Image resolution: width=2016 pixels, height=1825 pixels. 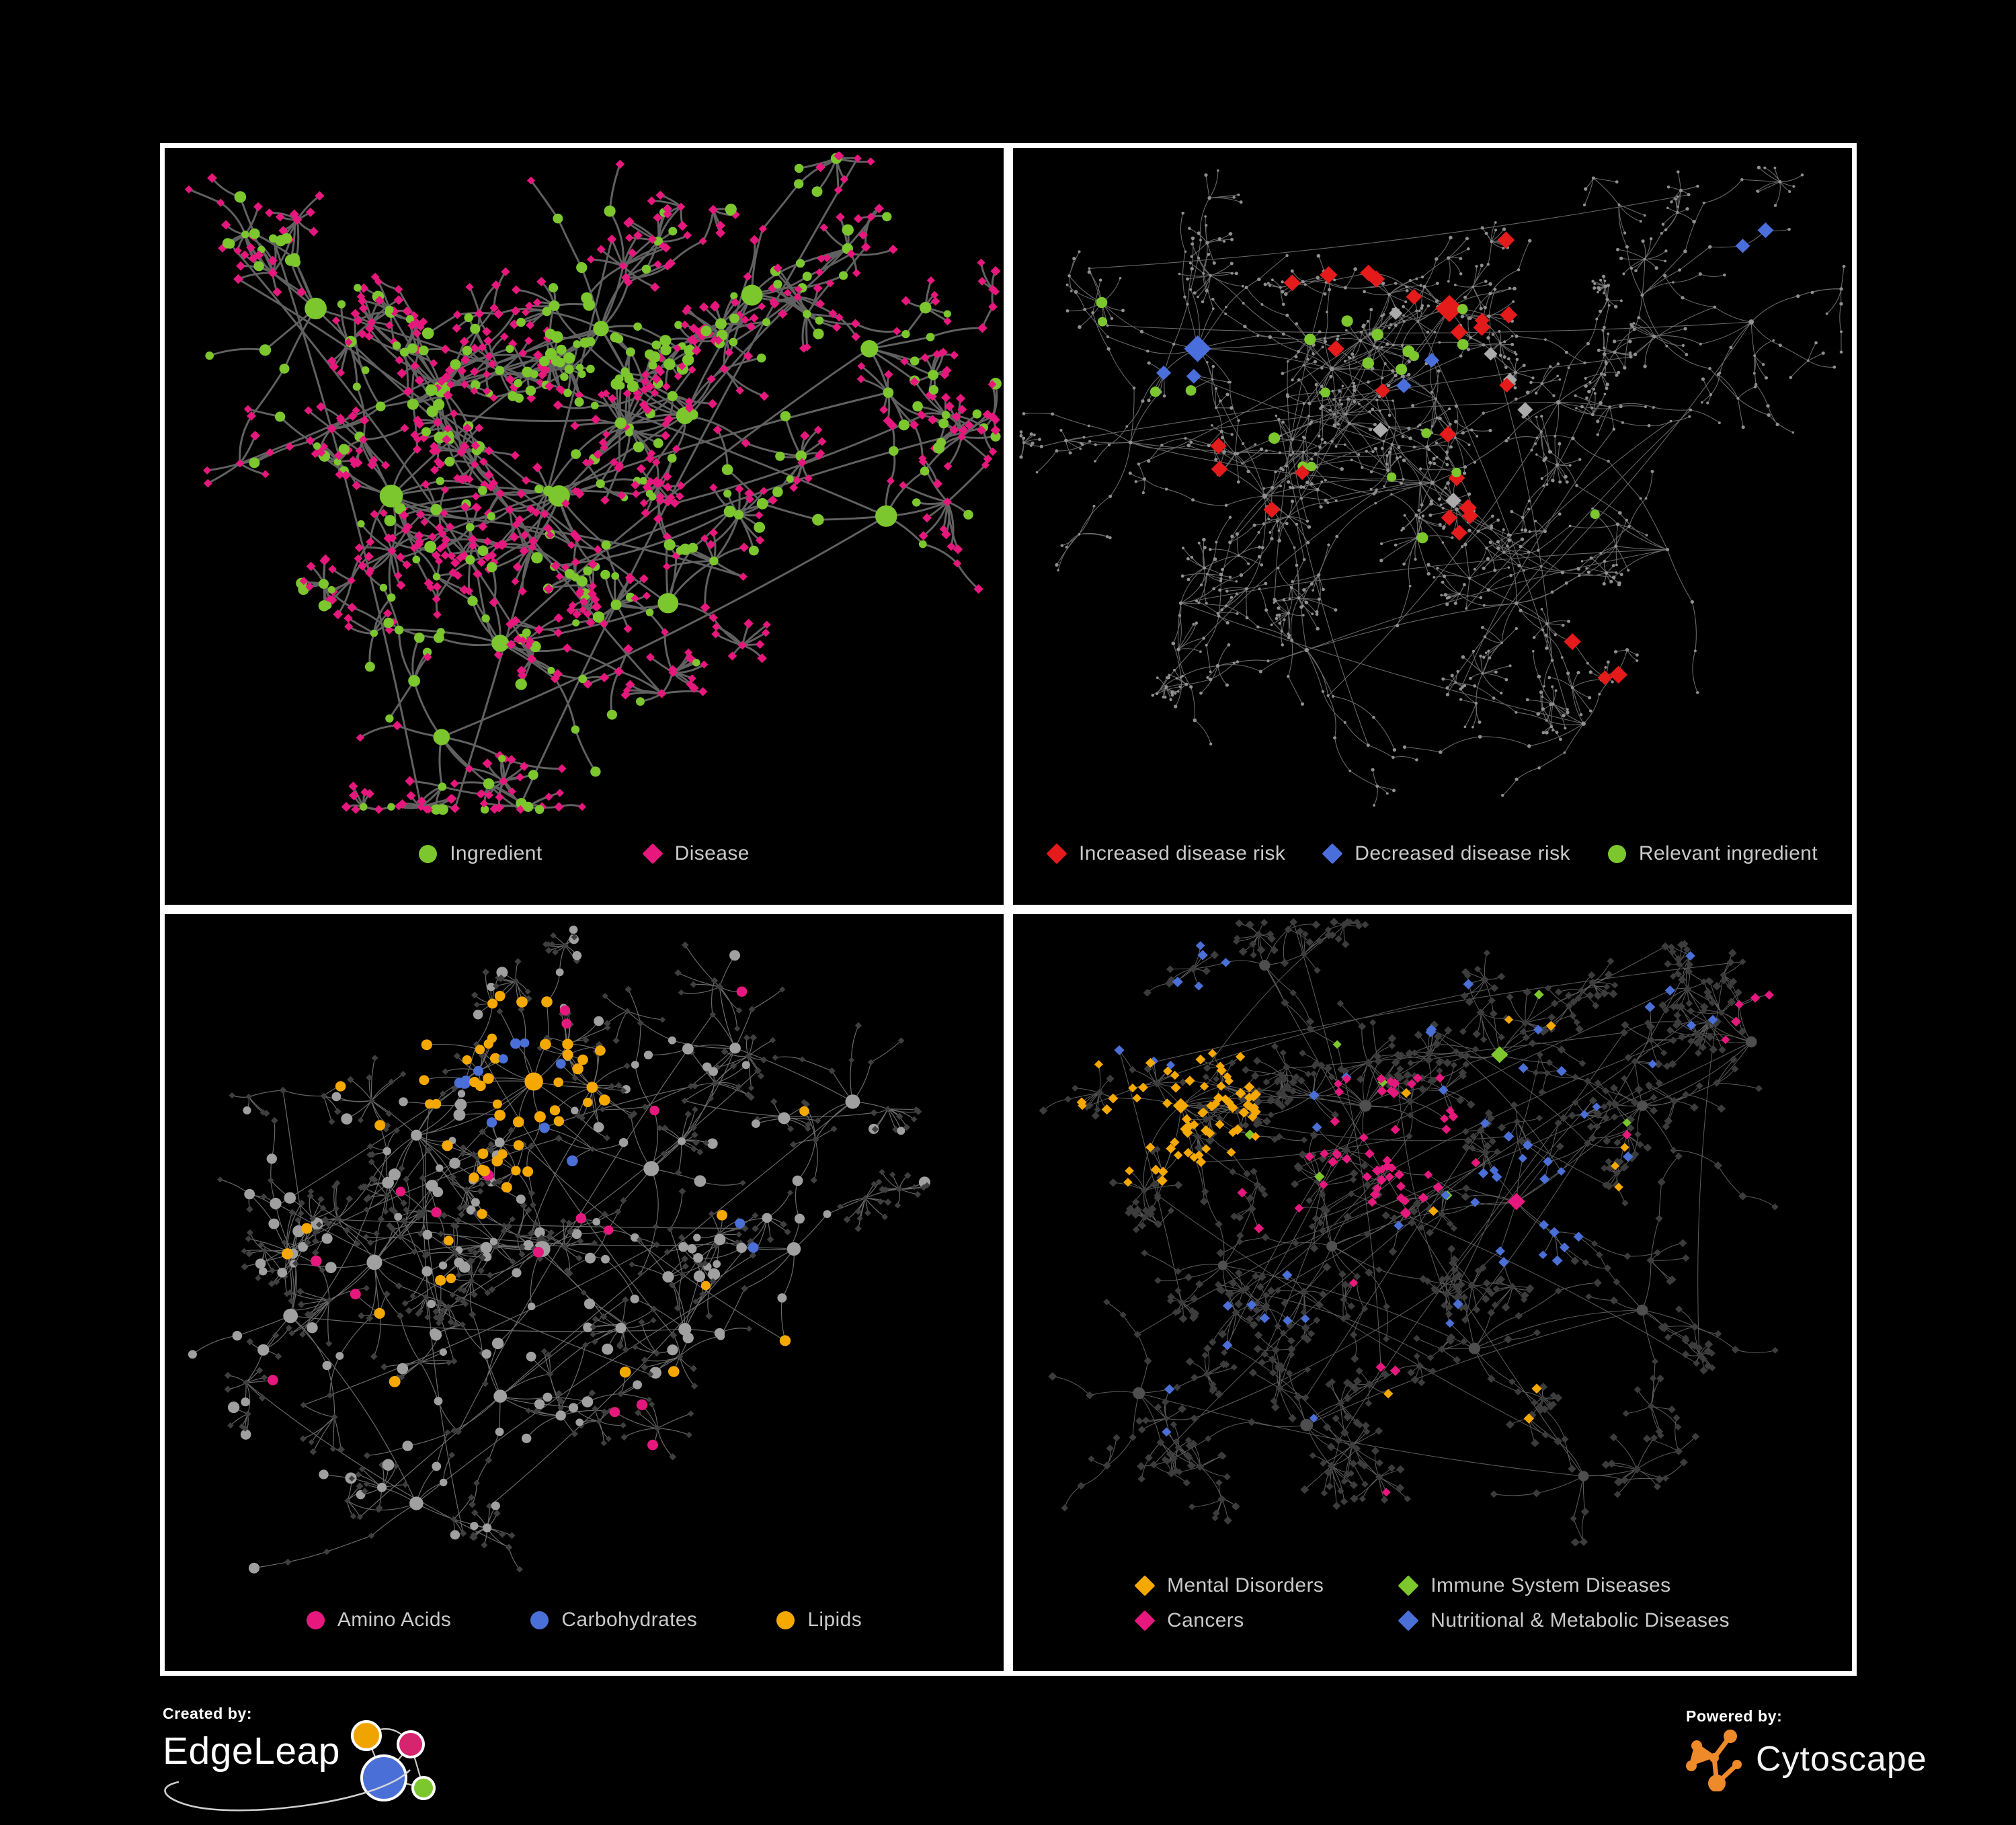 What do you see at coordinates (559, 1249) in the screenshot?
I see `network-graph-nutrient-class` at bounding box center [559, 1249].